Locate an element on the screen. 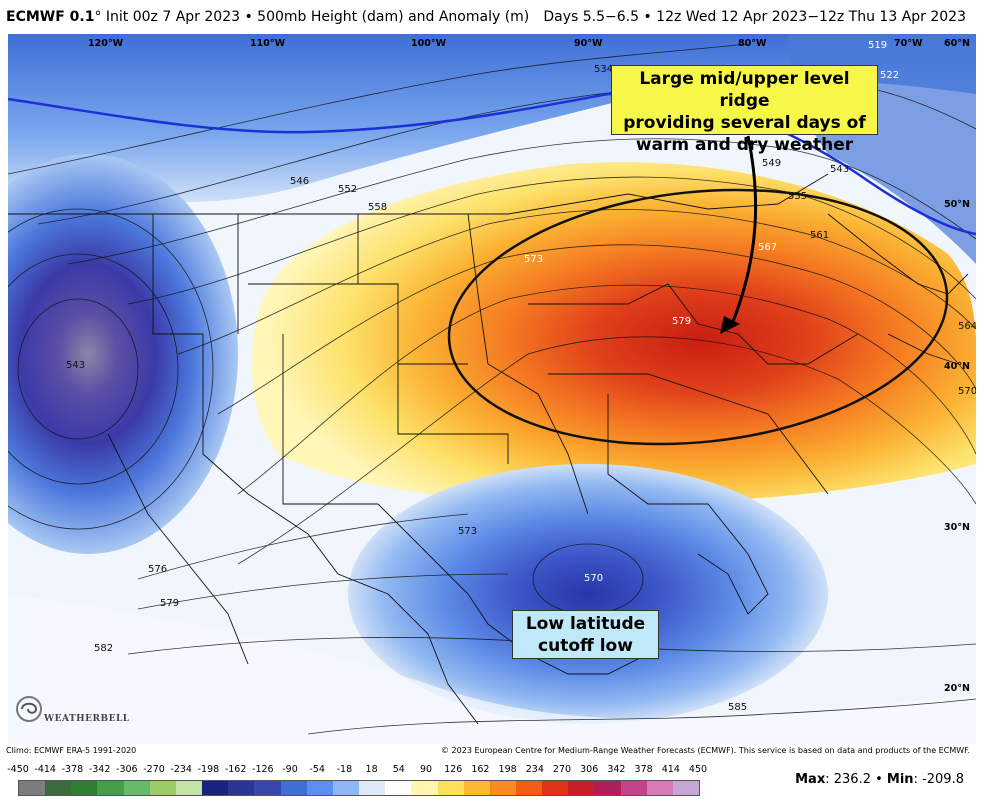 The height and width of the screenshot is (808, 984). lon-label: 110°W is located at coordinates (268, 43).